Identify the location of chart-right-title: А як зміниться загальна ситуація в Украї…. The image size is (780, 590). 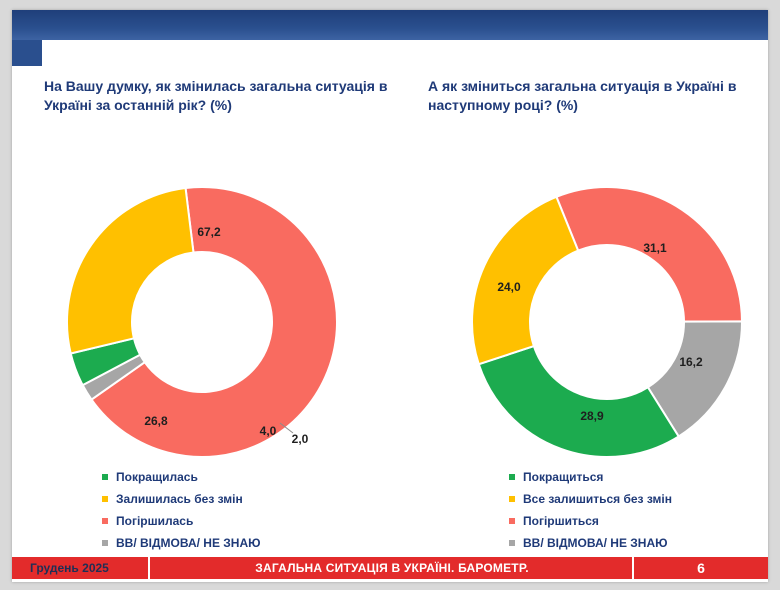
(582, 95).